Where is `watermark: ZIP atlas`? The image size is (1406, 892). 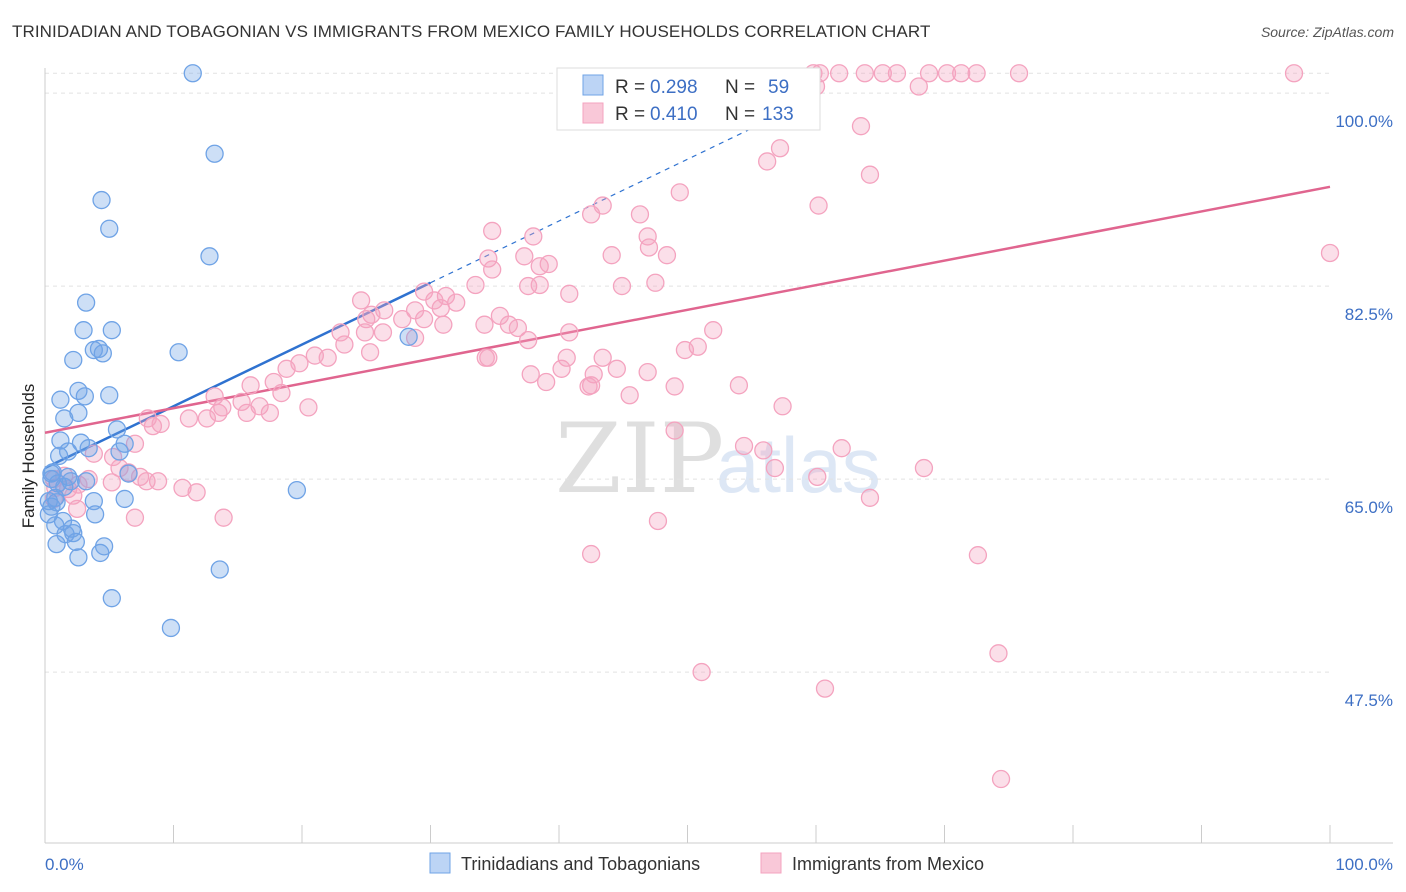 watermark: ZIP atlas is located at coordinates (718, 459).